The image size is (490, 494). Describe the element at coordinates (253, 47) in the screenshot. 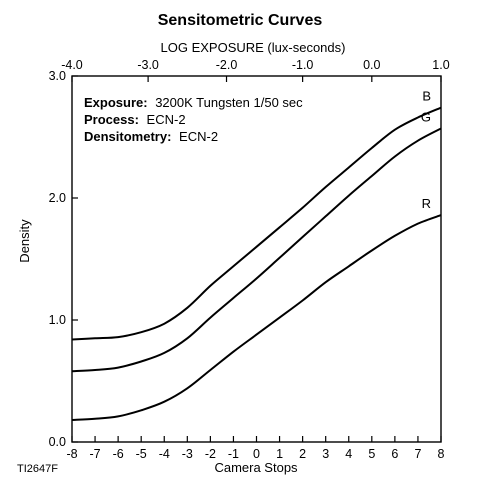

I see `top-axis-label: LOG EXPOSURE (lux-seconds)` at that location.